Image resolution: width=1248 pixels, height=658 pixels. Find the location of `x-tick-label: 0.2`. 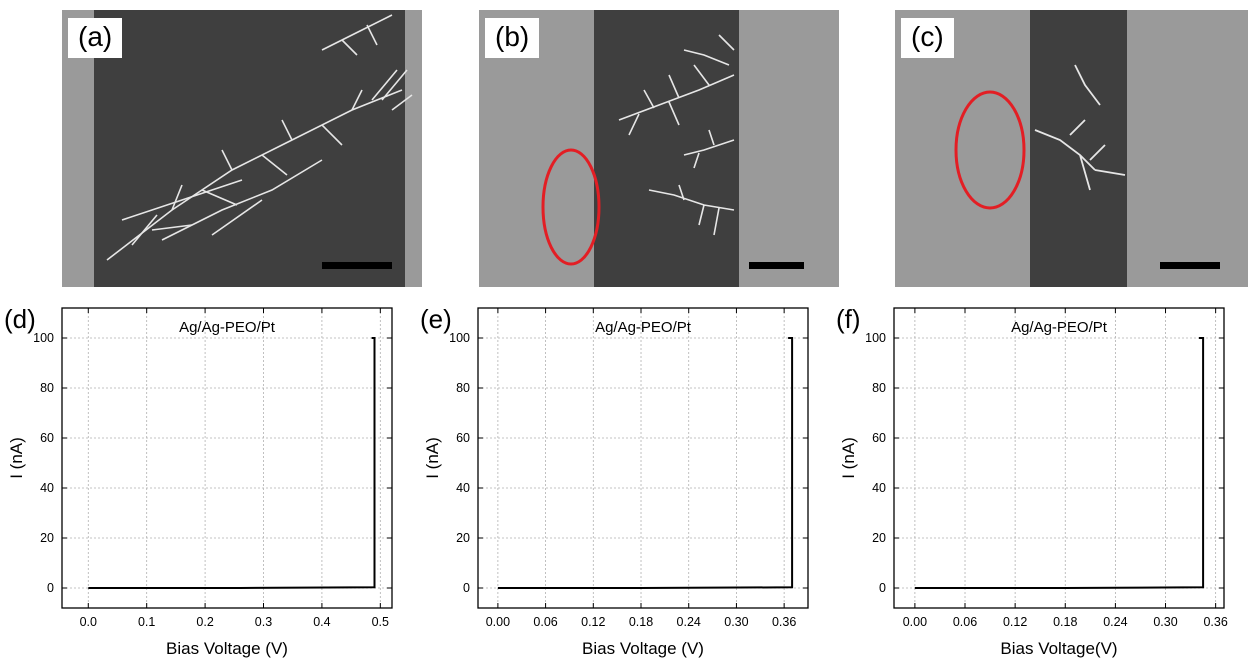

x-tick-label: 0.2 is located at coordinates (204, 622).